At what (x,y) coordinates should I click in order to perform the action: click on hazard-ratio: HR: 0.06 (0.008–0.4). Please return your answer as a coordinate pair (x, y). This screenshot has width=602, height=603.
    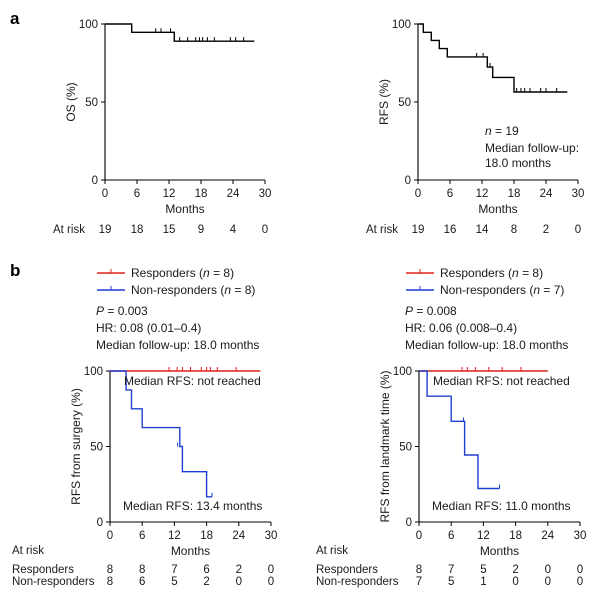
    Looking at the image, I should click on (461, 328).